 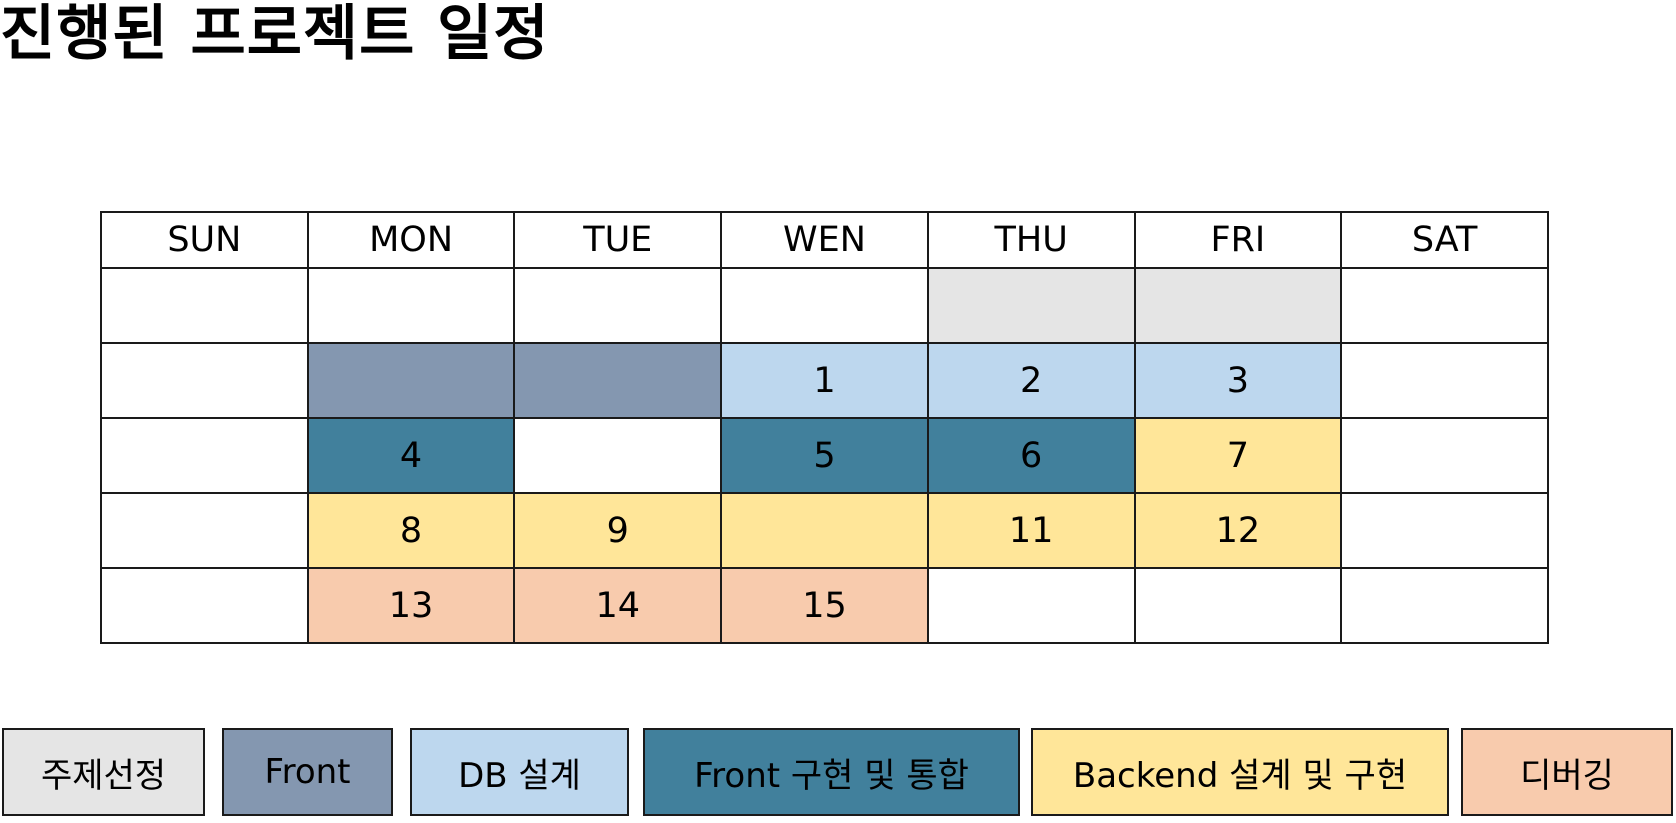 I want to click on legend-debugging: 디버깅, so click(x=1567, y=772).